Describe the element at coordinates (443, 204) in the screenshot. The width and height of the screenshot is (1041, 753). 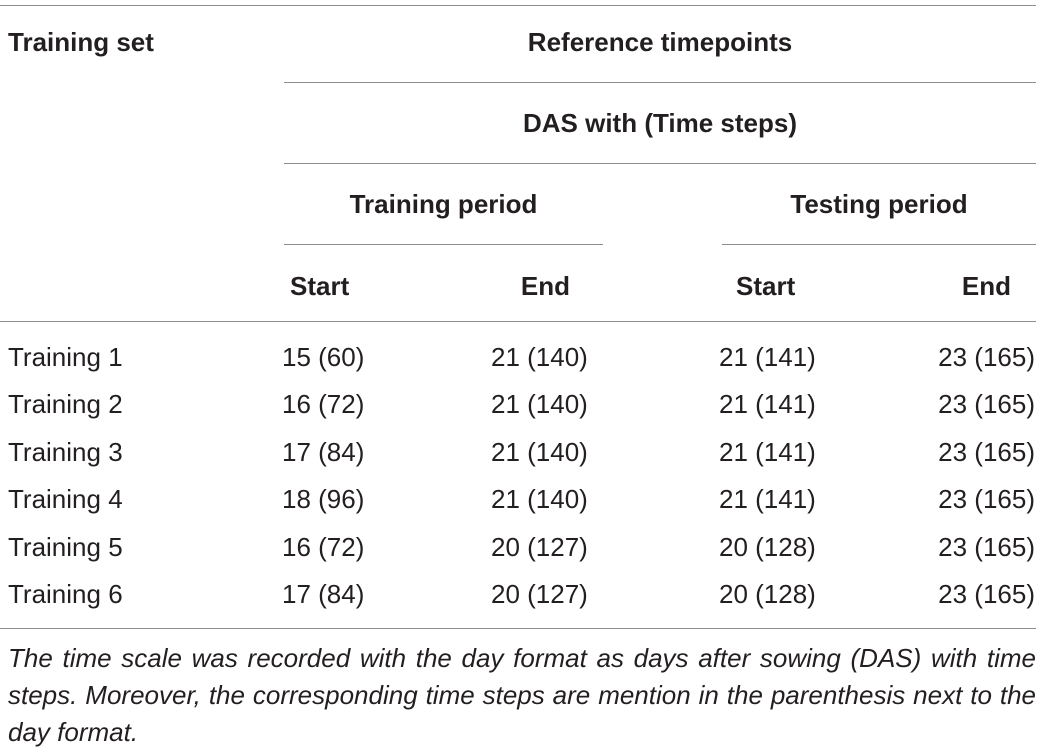
I see `header-training-period: Training period` at that location.